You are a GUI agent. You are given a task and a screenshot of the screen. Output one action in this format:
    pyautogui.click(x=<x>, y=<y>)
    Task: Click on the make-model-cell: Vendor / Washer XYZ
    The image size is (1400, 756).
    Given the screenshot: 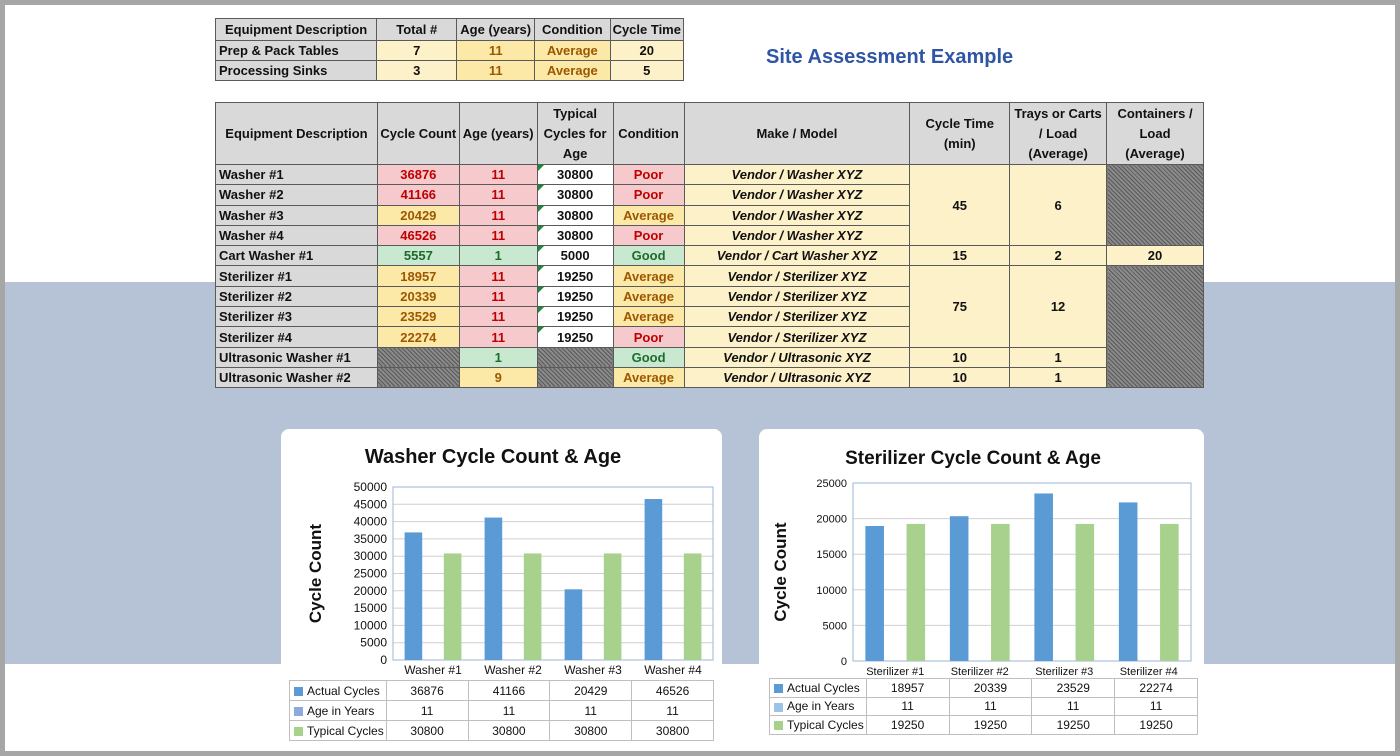 What is the action you would take?
    pyautogui.click(x=797, y=195)
    